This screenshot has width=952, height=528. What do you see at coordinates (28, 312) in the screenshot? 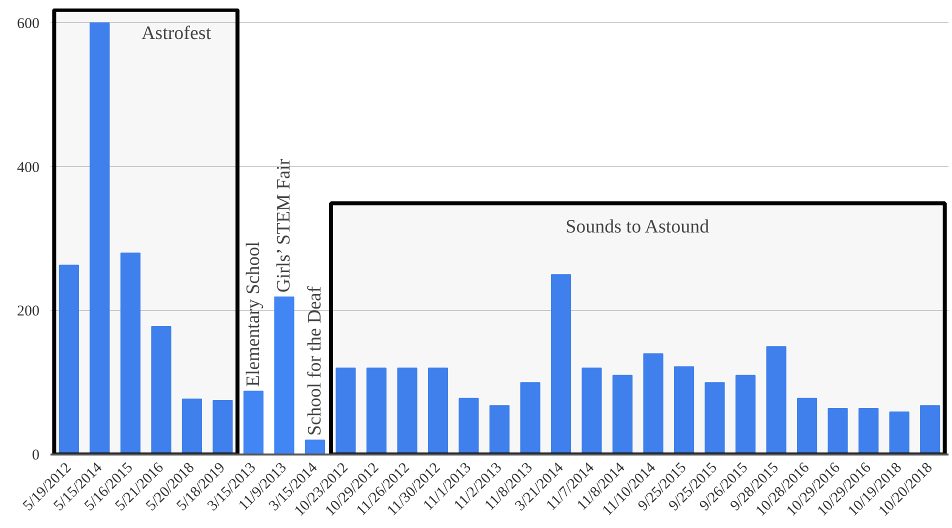
I see `y-tick-label: 200` at bounding box center [28, 312].